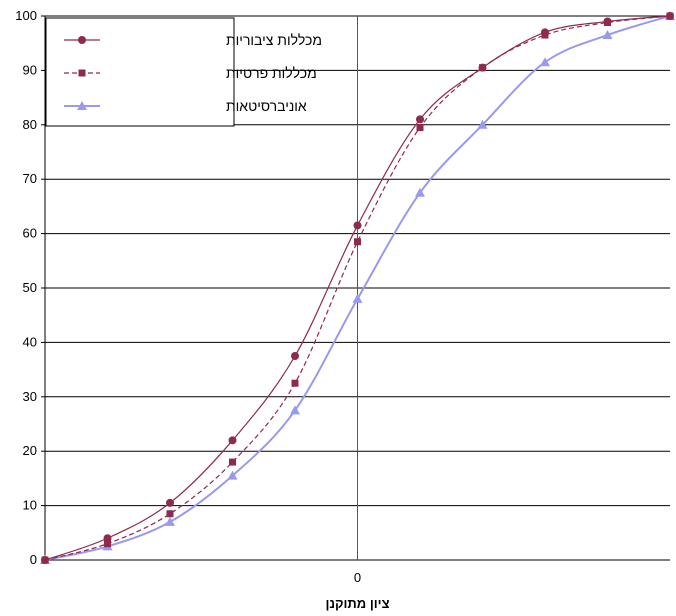  What do you see at coordinates (30, 505) in the screenshot?
I see `y-tick-label-10: 10` at bounding box center [30, 505].